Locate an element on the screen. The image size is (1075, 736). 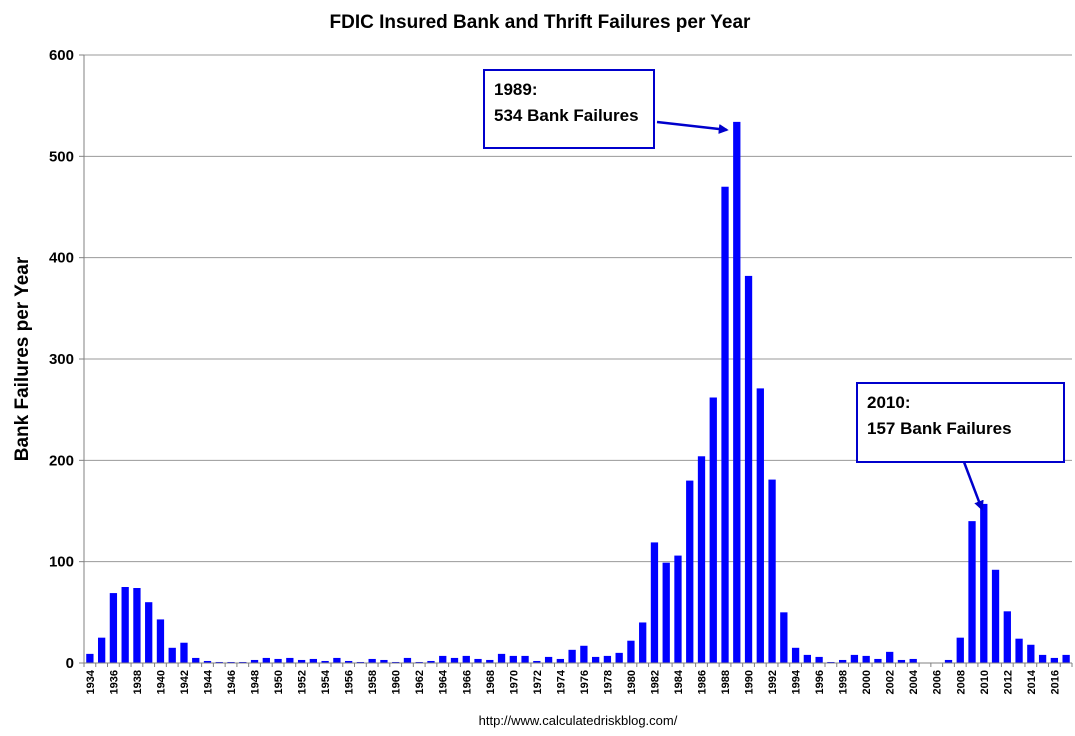
annotation-year: 1989: is located at coordinates (515, 89).